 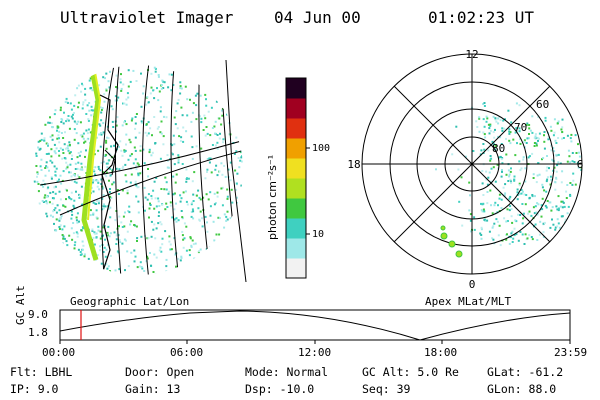 What do you see at coordinates (41, 372) in the screenshot?
I see `info-filter: Flt: LBHL` at bounding box center [41, 372].